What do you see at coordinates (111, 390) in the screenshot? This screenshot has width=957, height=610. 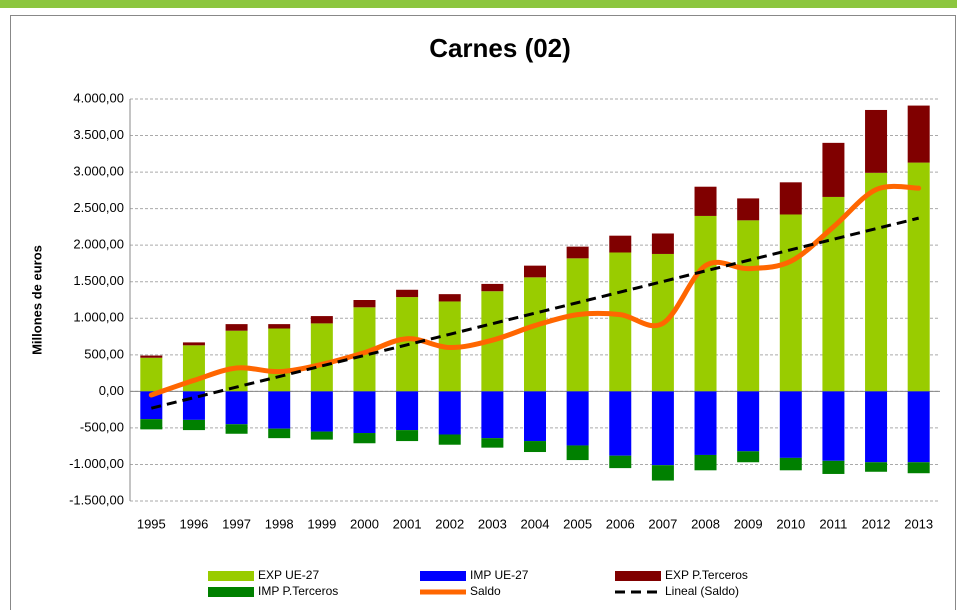 I see `y-tick-label: 0,00` at bounding box center [111, 390].